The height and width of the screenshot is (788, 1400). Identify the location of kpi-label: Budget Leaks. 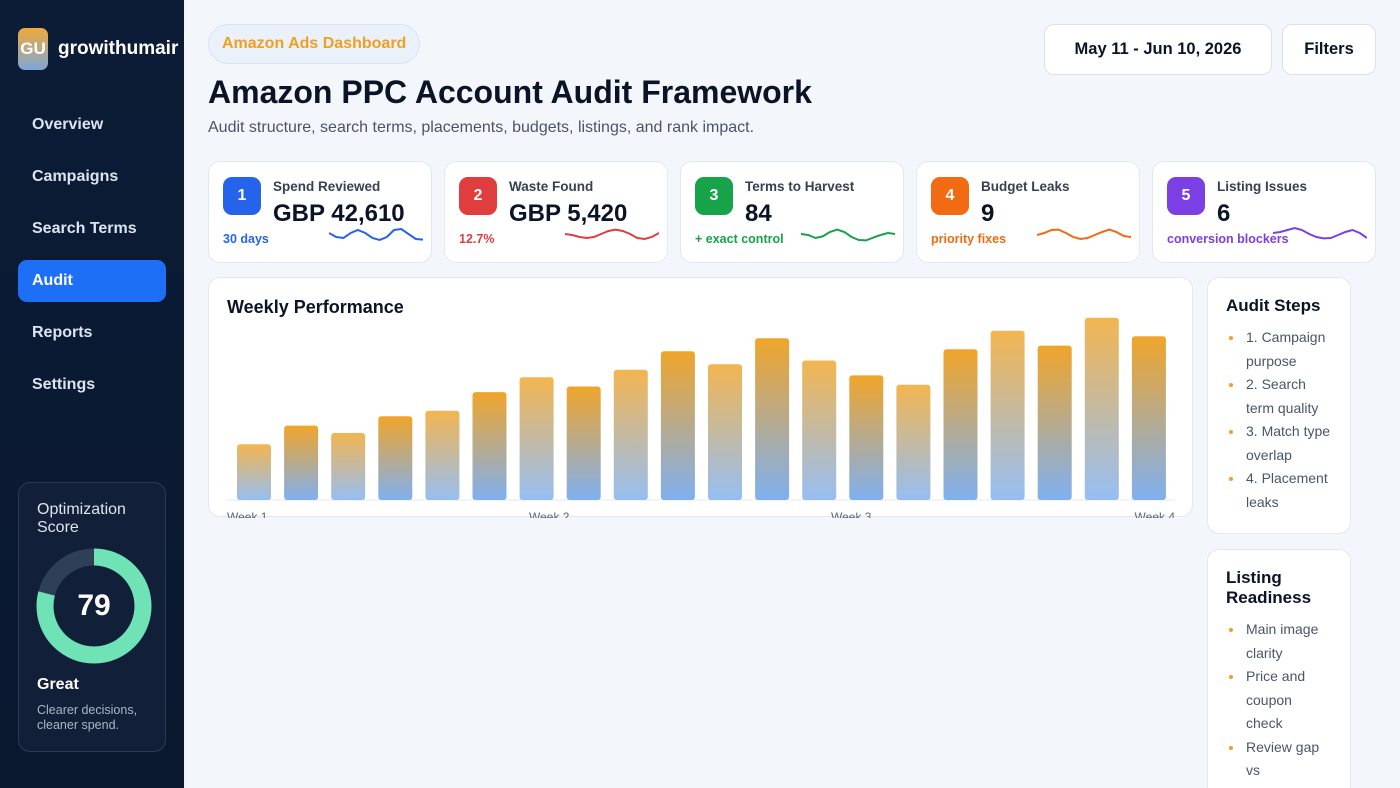
(1025, 186).